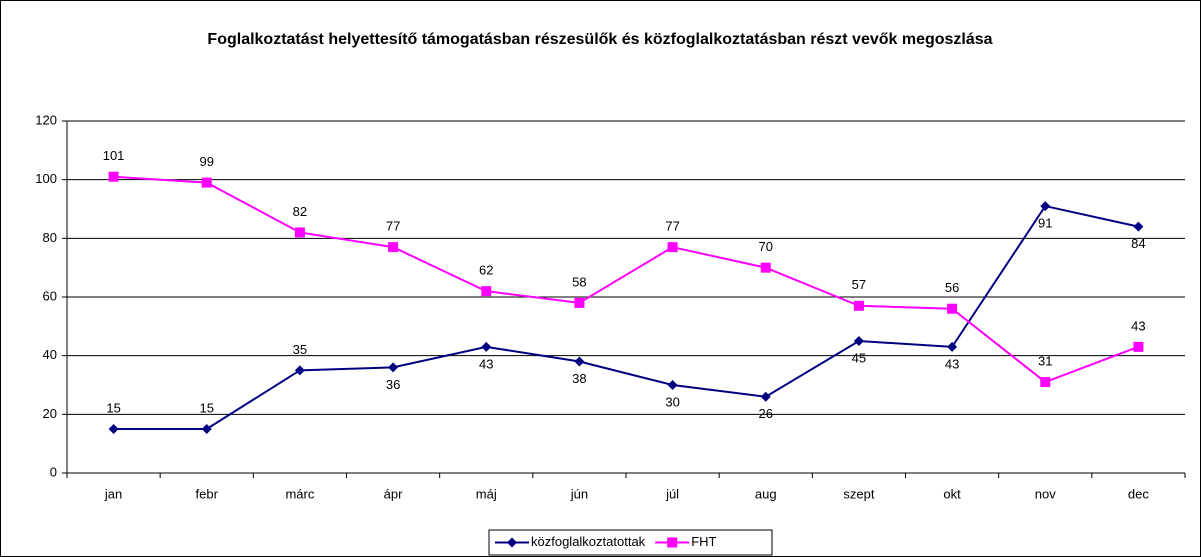  I want to click on x-tick-label: nov, so click(1045, 493).